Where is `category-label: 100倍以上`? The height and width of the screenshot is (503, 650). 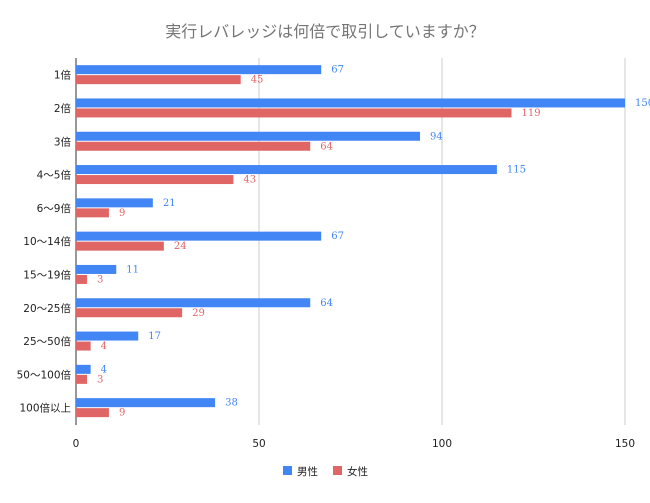 category-label: 100倍以上 is located at coordinates (45, 408).